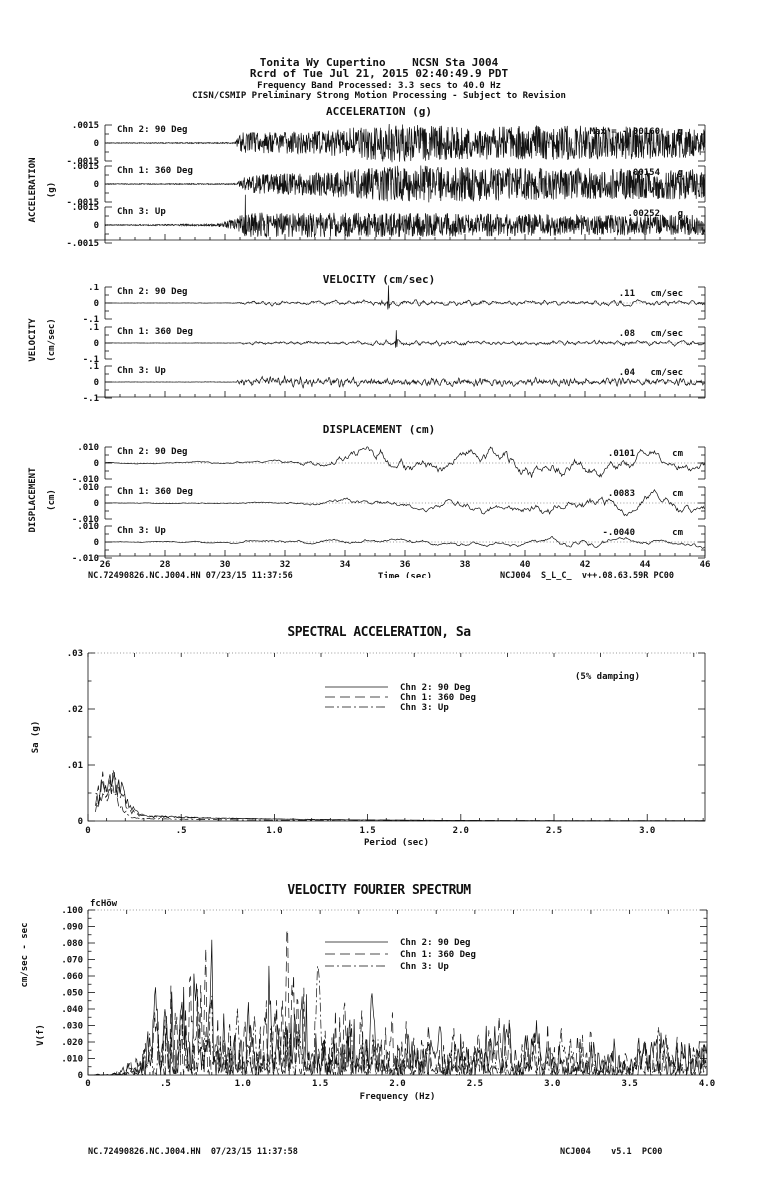  I want to click on waveform-channel: .1 0 -.1 Chn 2: 90 Deg .11 cm/sec, so click(394, 304).